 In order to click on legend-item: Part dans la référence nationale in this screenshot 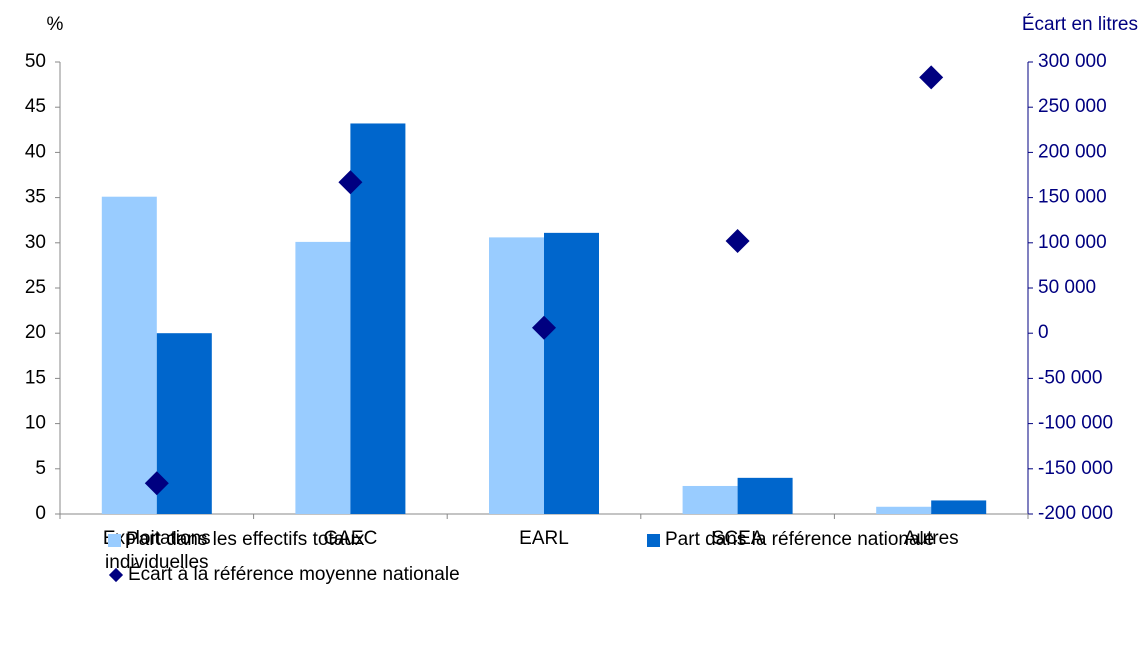, I will do `click(790, 540)`.